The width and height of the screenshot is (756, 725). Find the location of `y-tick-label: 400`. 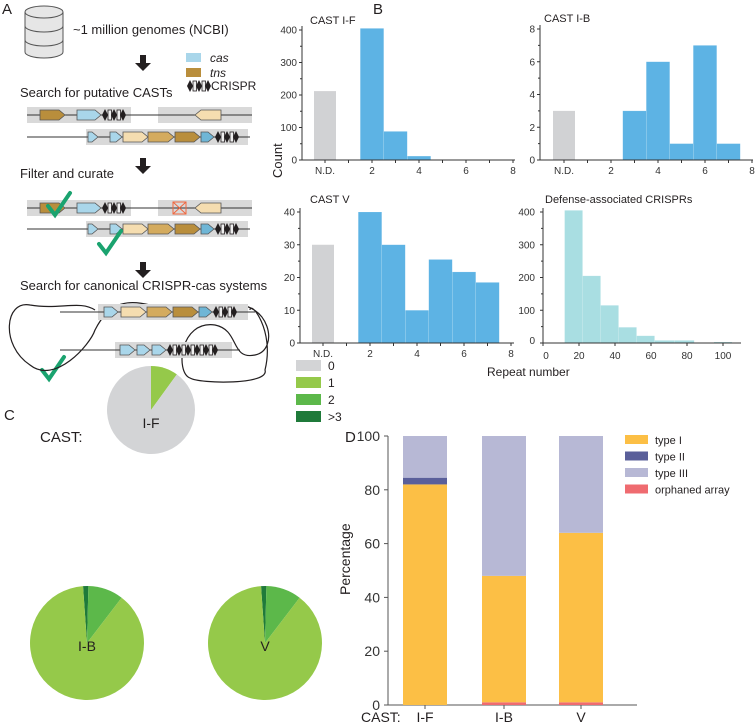

y-tick-label: 400 is located at coordinates (288, 31).